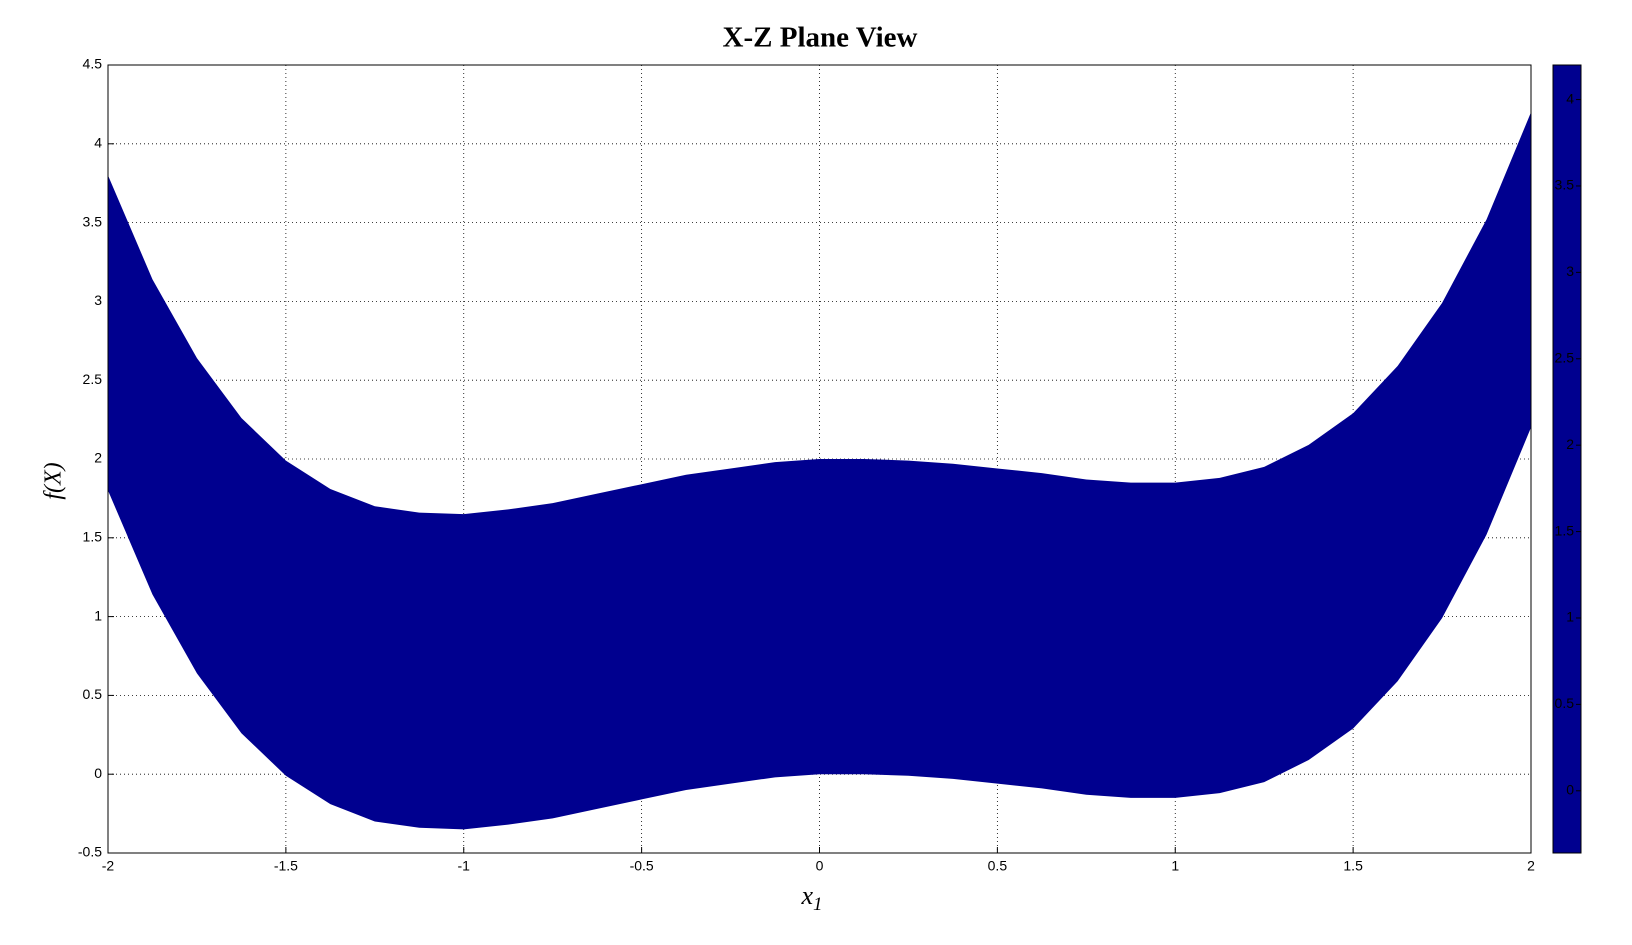  What do you see at coordinates (1531, 866) in the screenshot?
I see `x-tick-label: 2` at bounding box center [1531, 866].